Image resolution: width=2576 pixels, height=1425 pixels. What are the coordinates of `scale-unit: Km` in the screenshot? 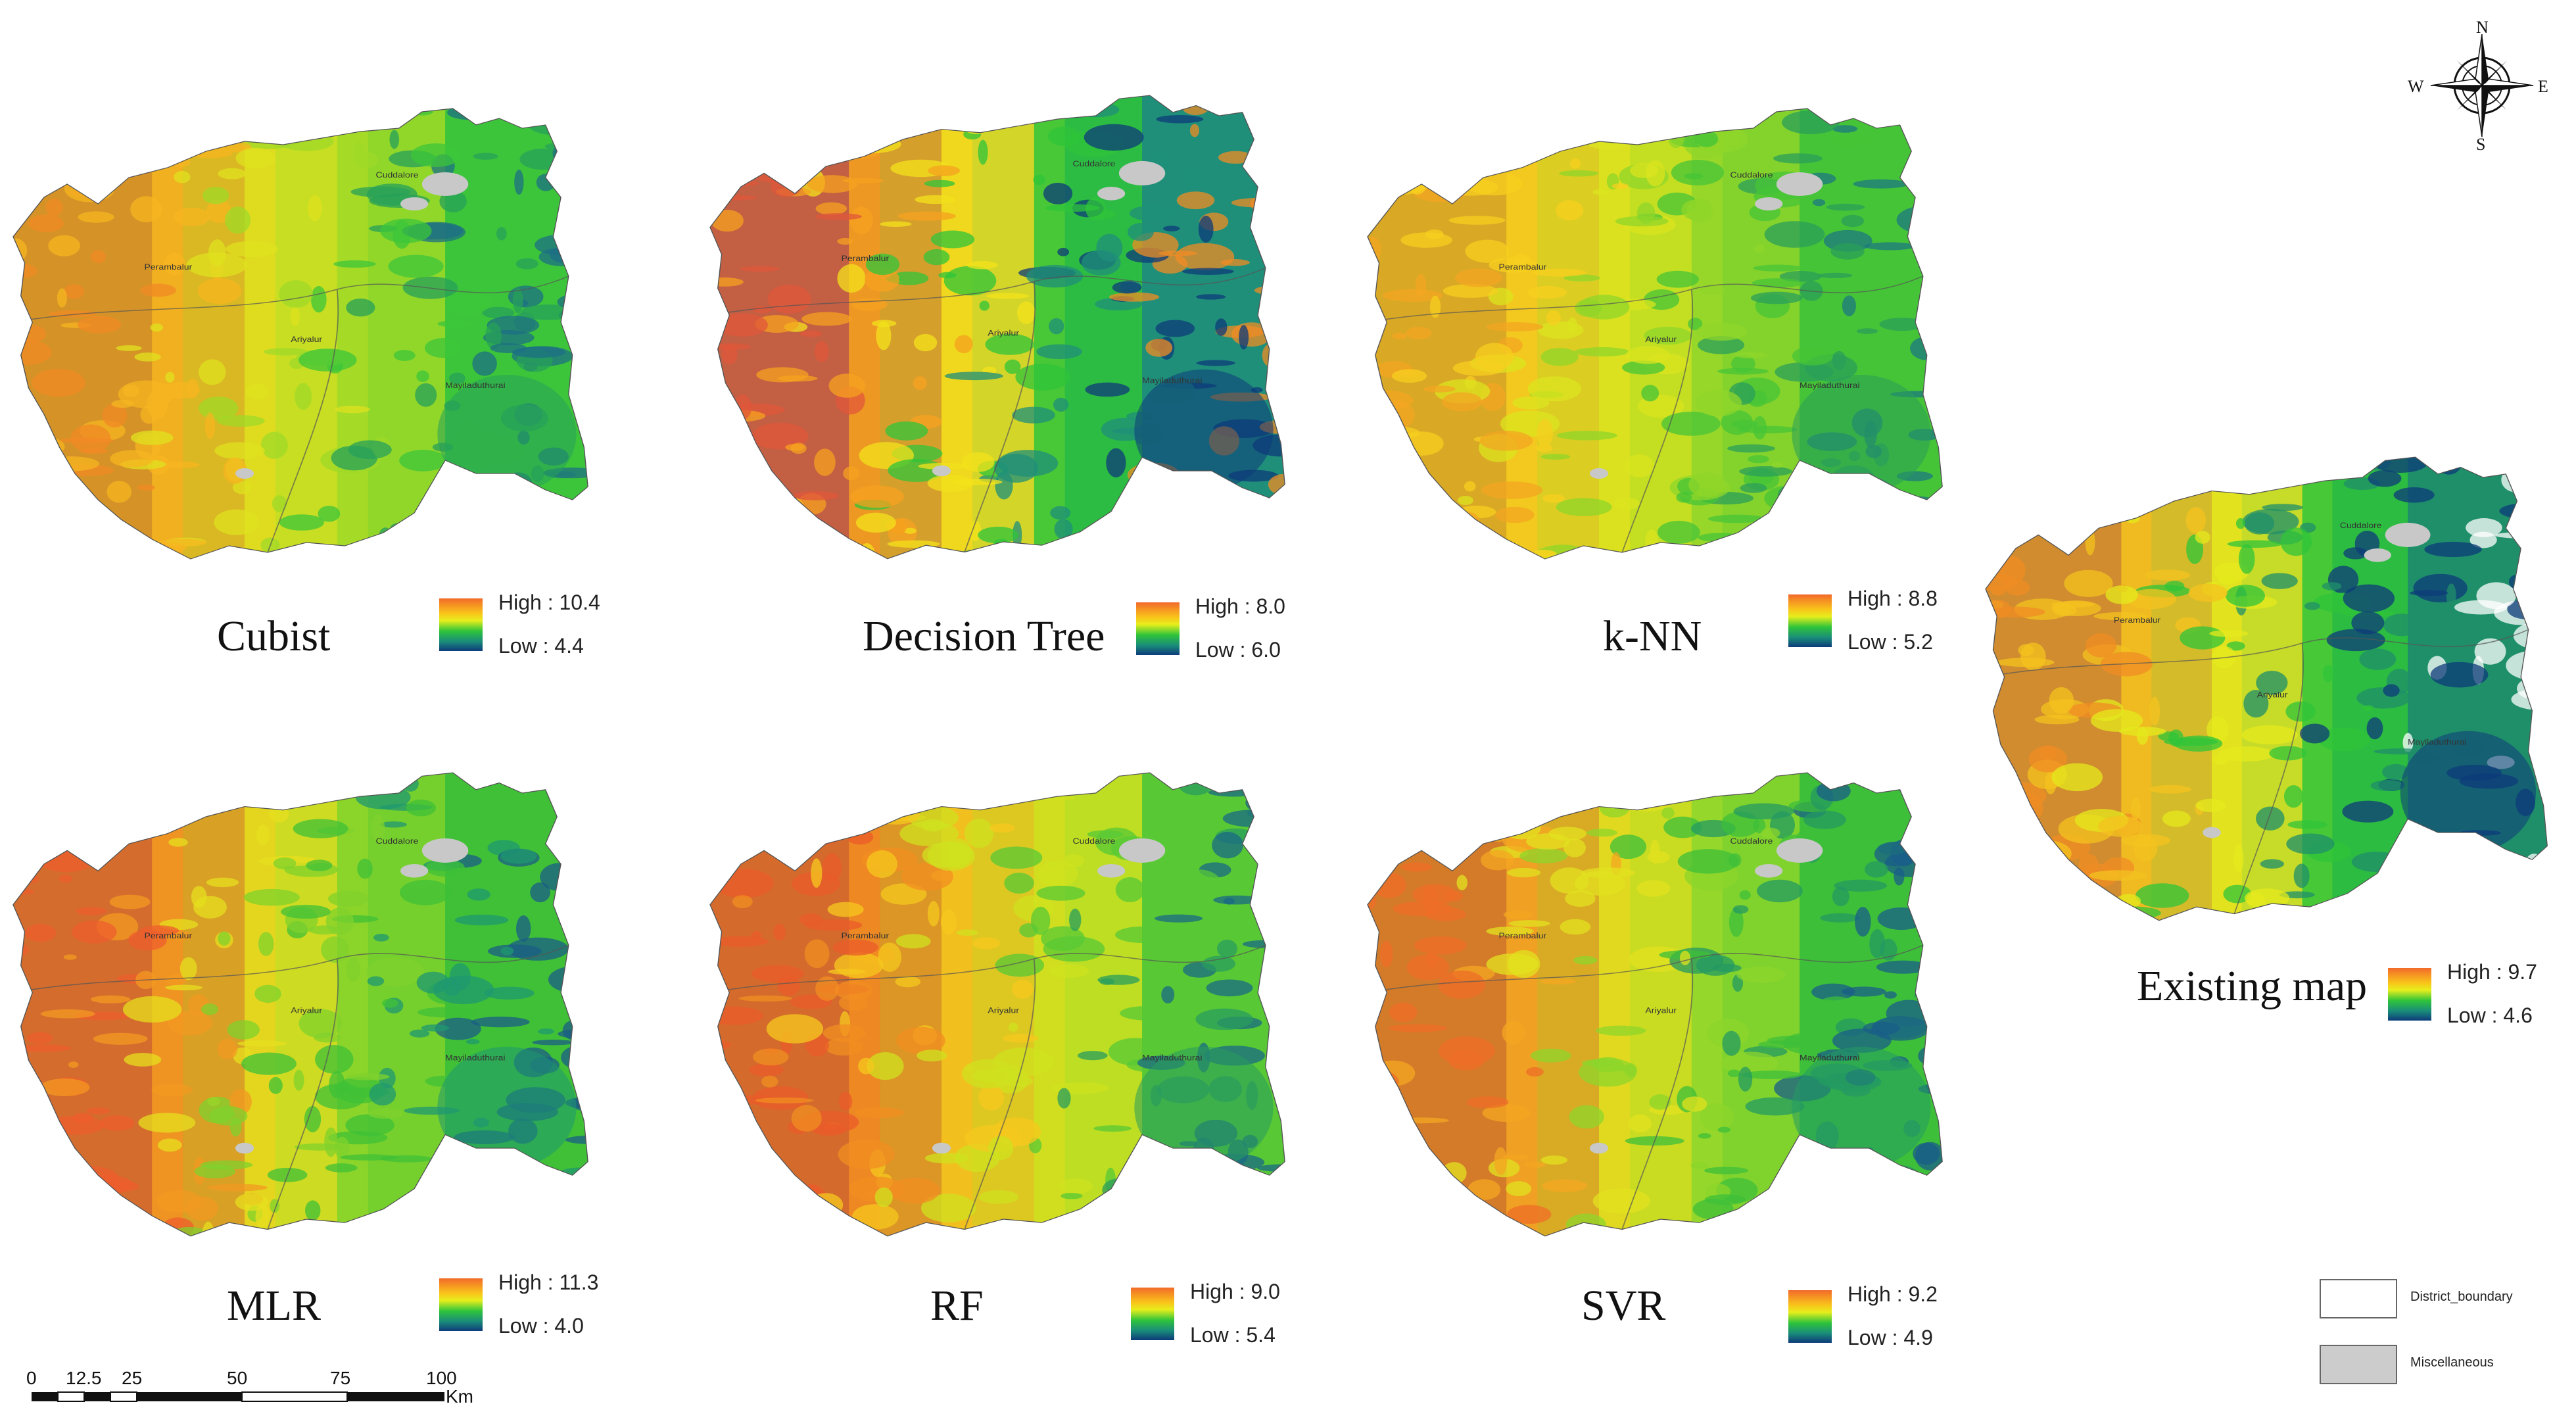 It's located at (460, 1396).